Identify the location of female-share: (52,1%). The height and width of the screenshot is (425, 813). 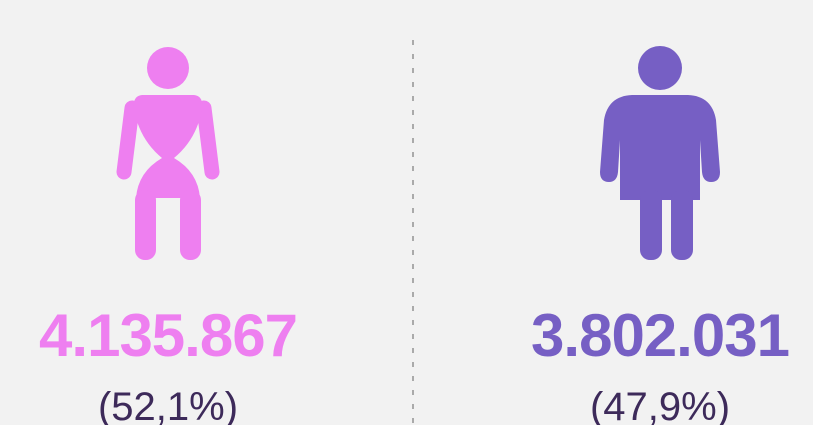
(168, 405).